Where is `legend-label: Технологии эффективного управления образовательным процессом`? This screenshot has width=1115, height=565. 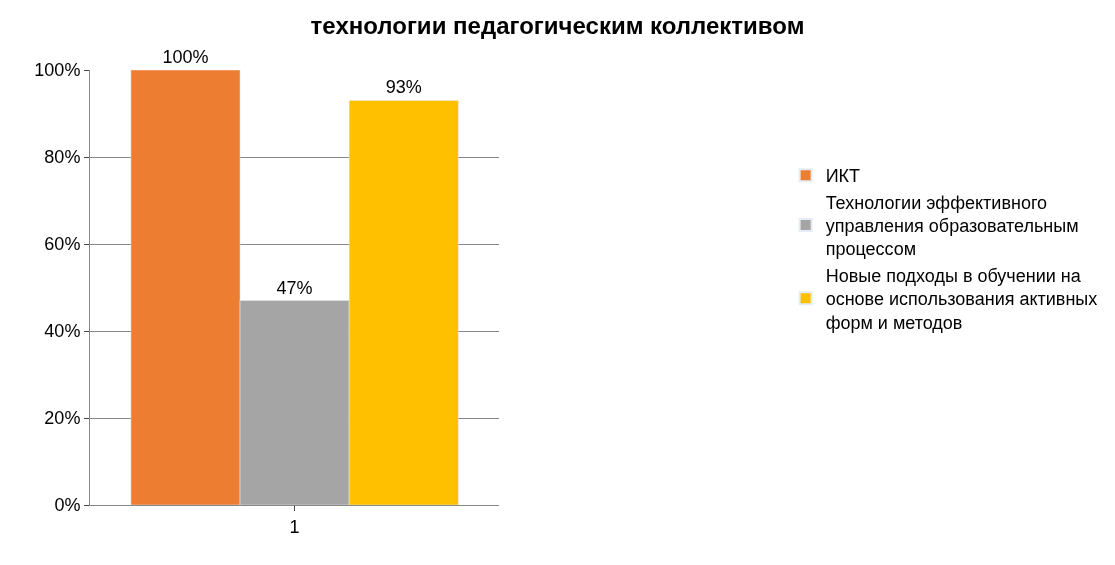
legend-label: Технологии эффективного управления образовательным процессом is located at coordinates (952, 226).